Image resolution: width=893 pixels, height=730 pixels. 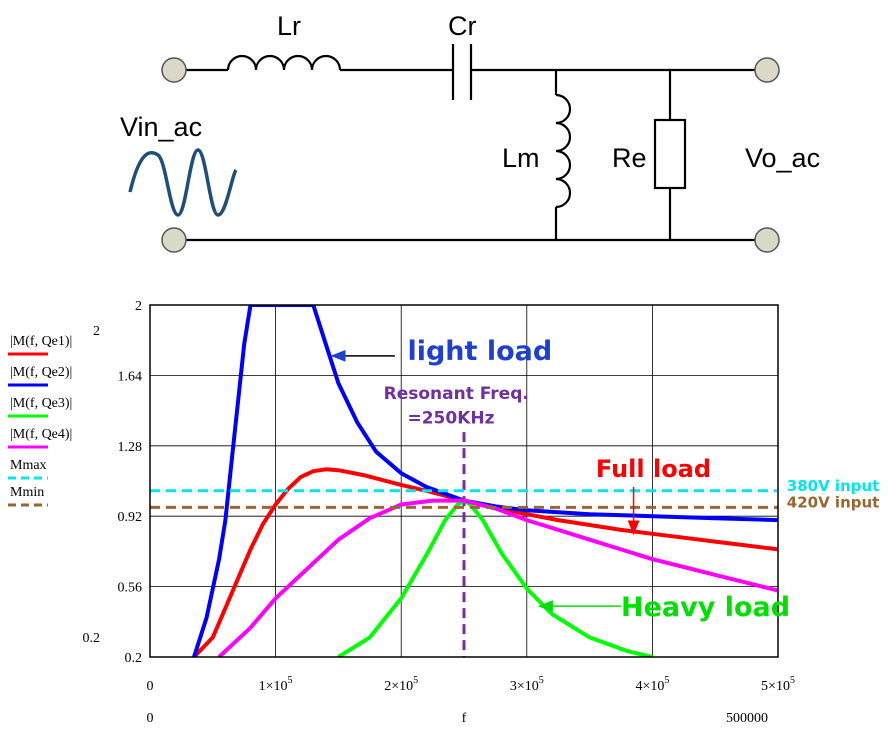 I want to click on label-lm: Lm, so click(x=521, y=158).